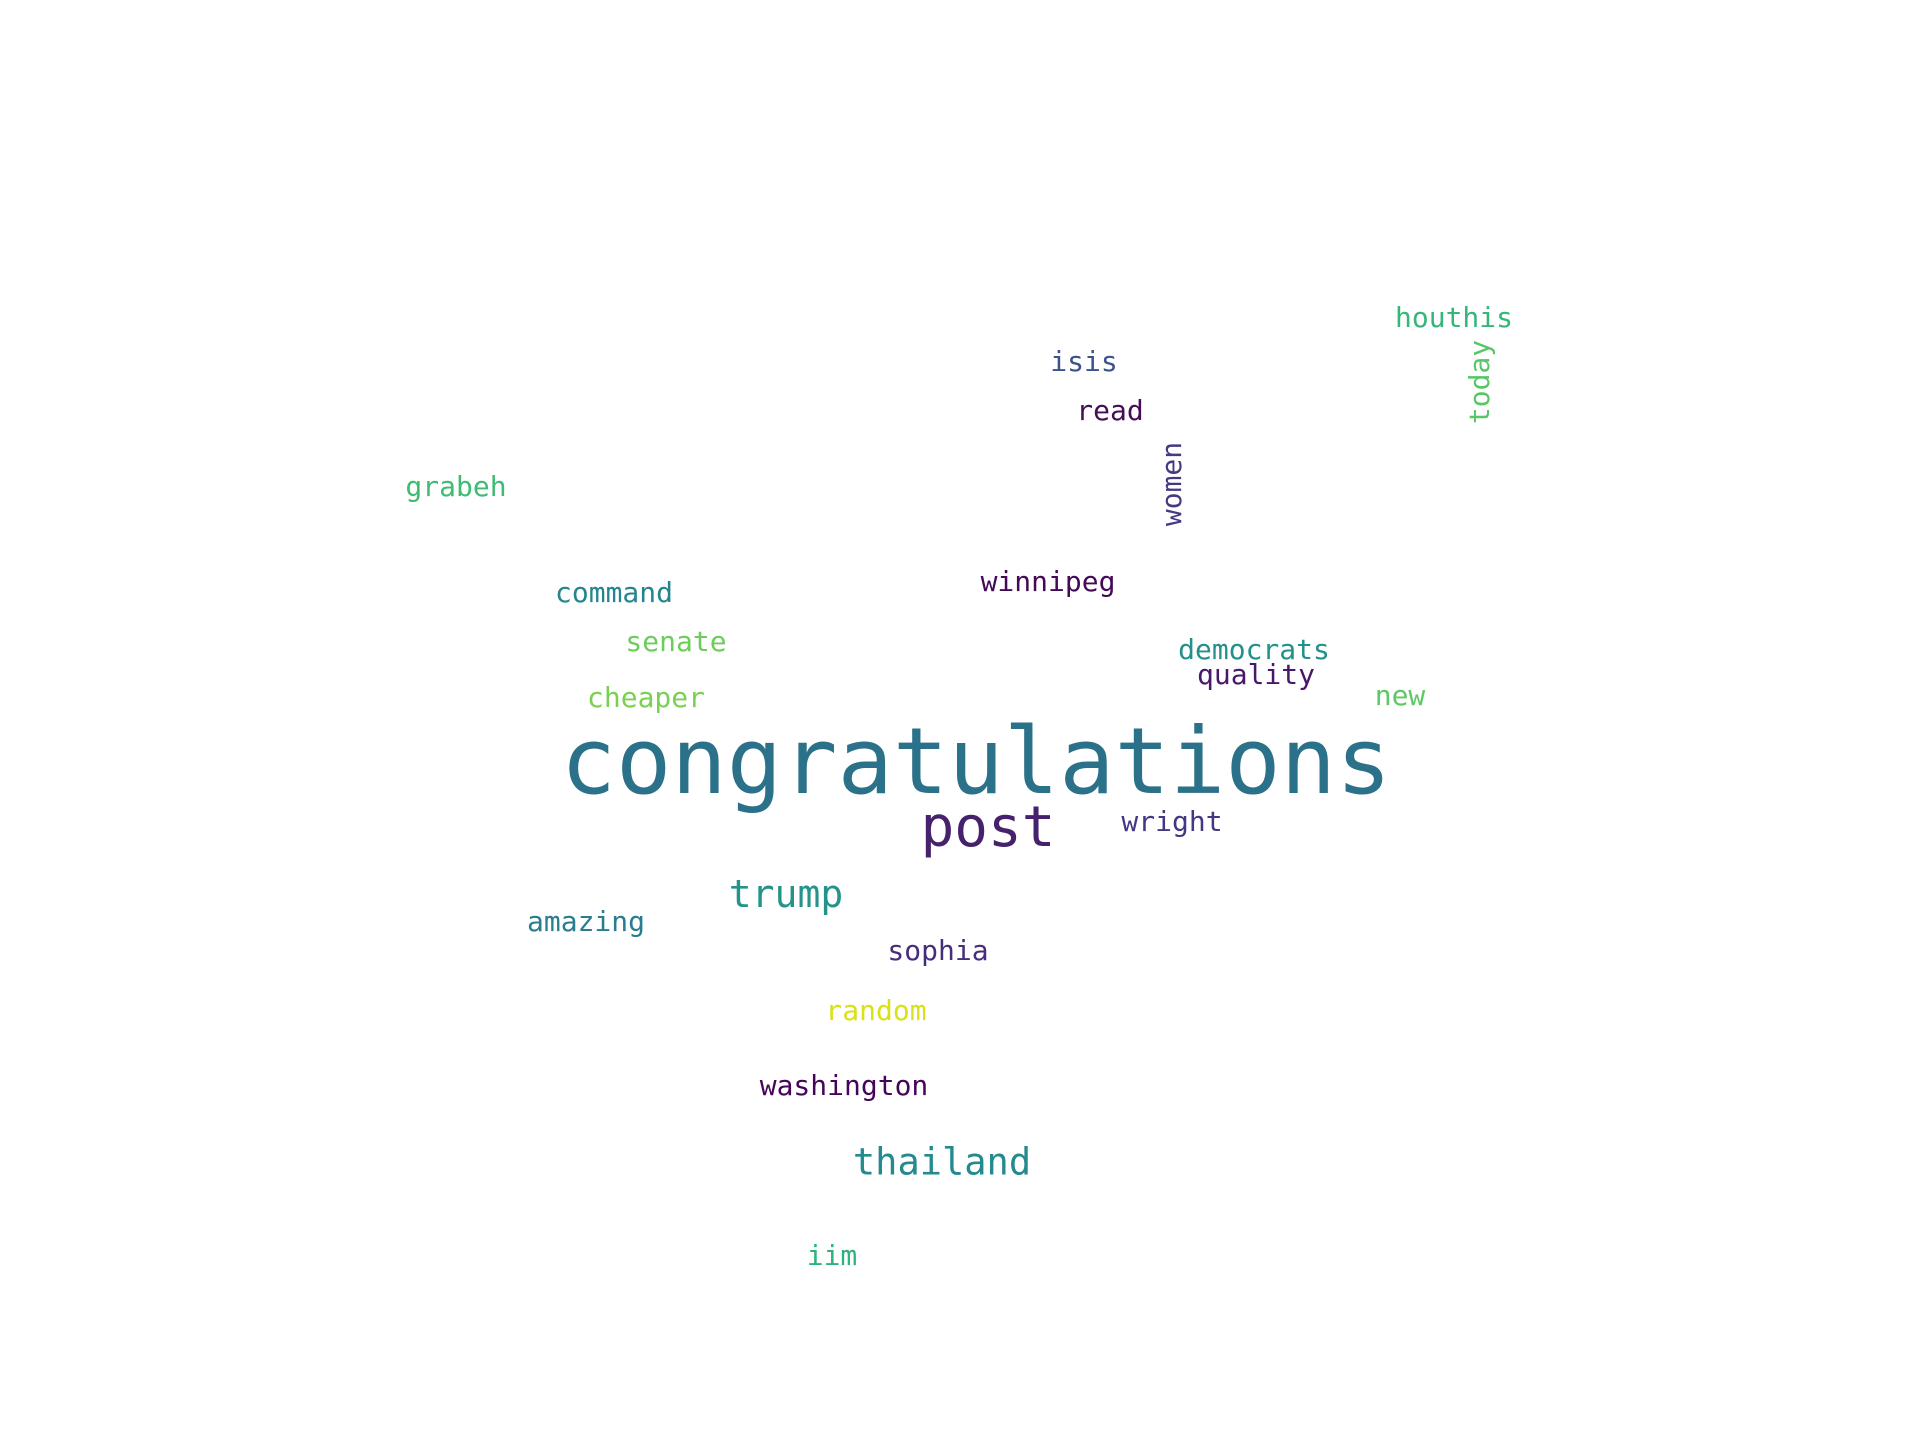 The height and width of the screenshot is (1440, 1920). What do you see at coordinates (988, 827) in the screenshot?
I see `word-post: post` at bounding box center [988, 827].